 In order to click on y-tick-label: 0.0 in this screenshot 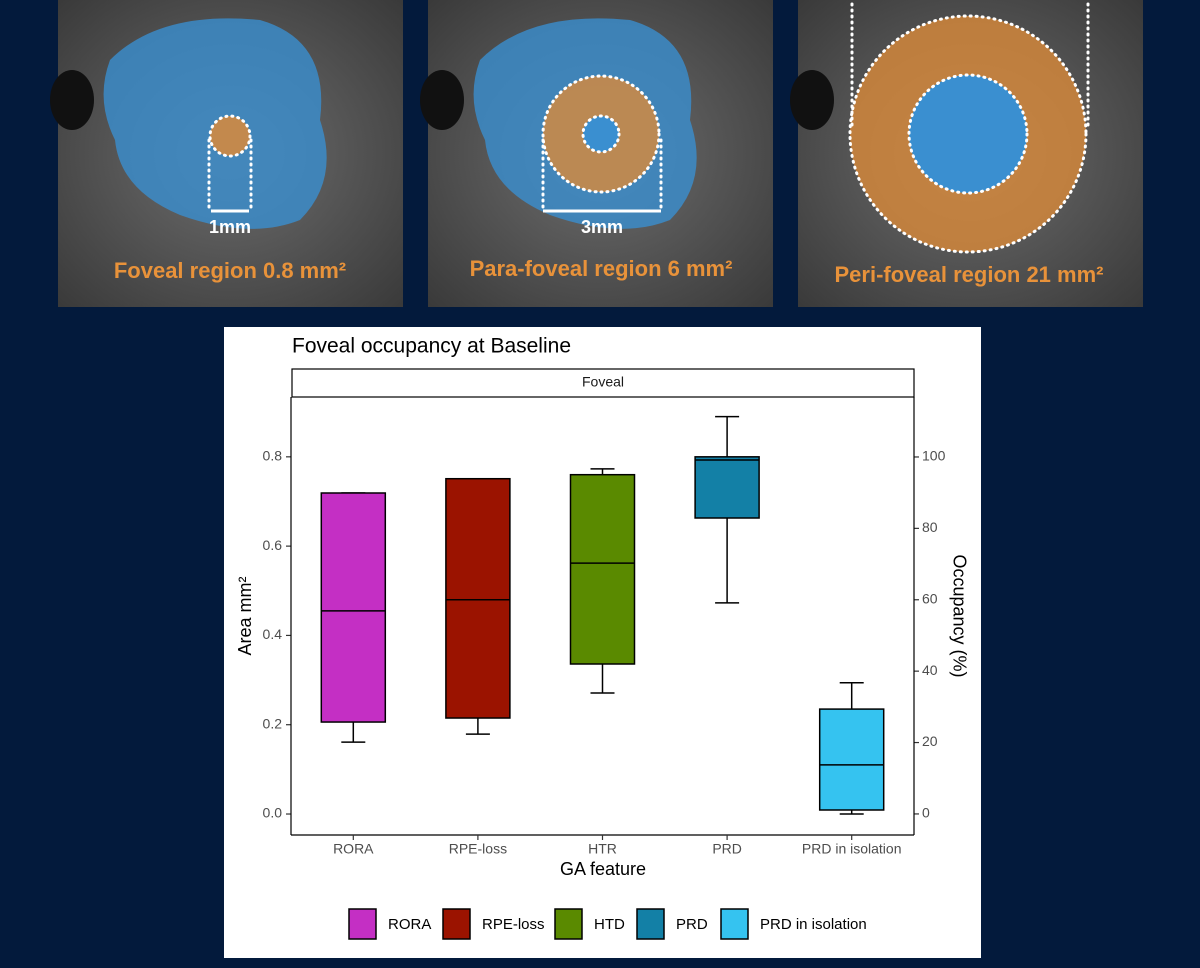, I will do `click(273, 813)`.